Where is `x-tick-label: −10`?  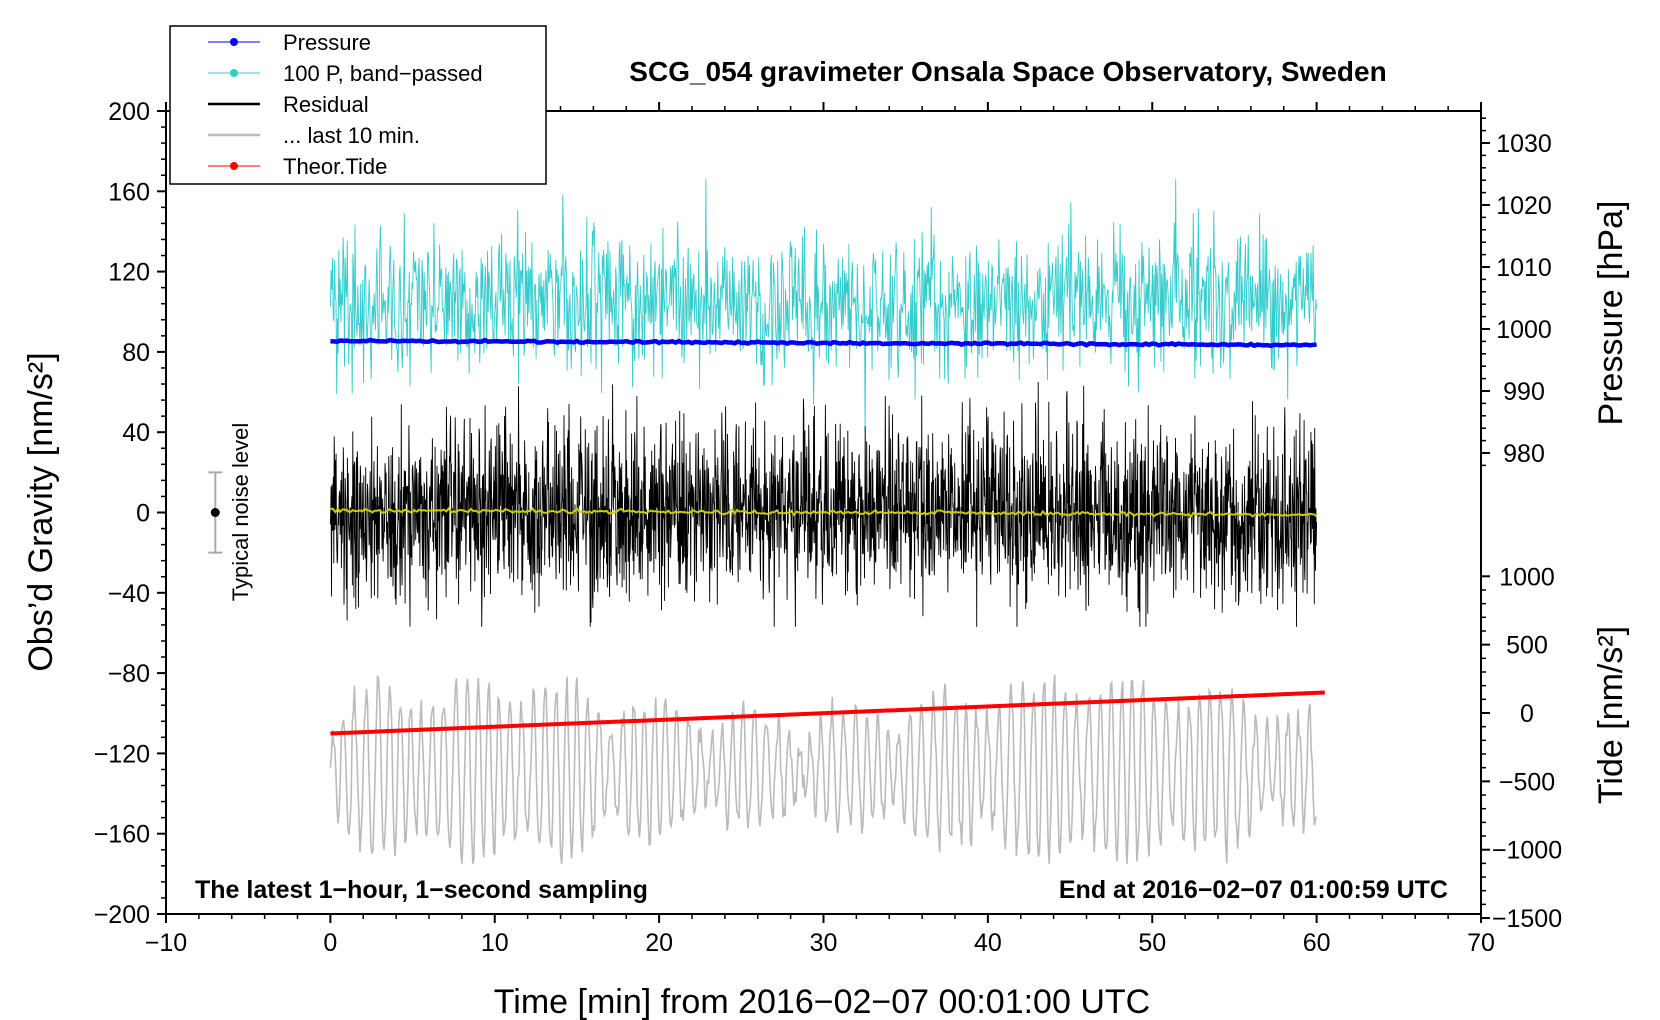
x-tick-label: −10 is located at coordinates (166, 943).